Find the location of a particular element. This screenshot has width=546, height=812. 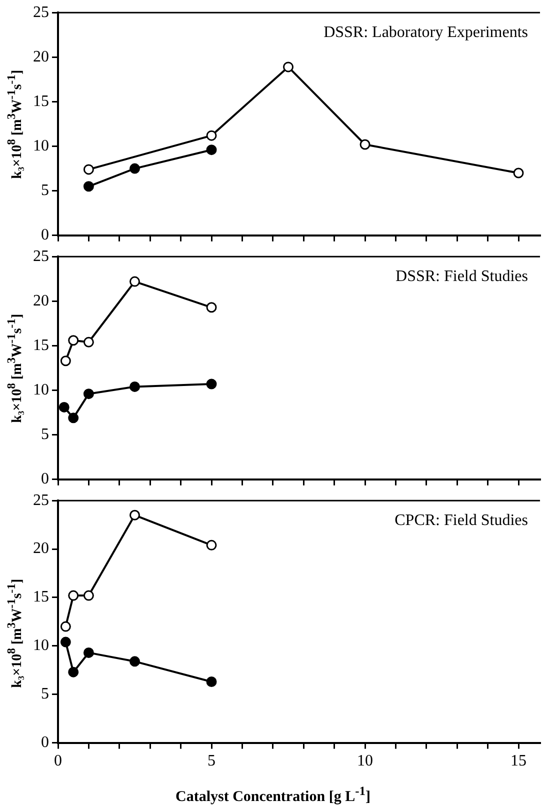

annotation: DSSR: Laboratory Experiments is located at coordinates (426, 32).